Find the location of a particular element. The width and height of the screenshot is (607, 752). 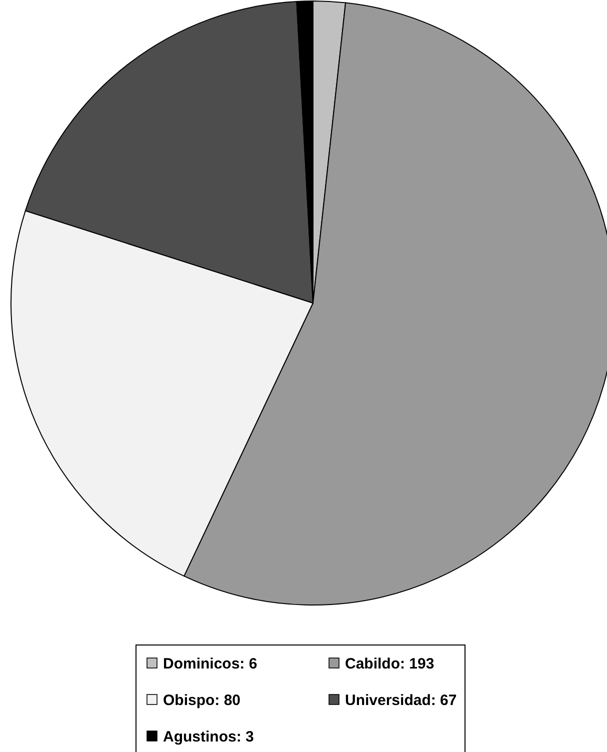

legend-label: Dominicos: 6 is located at coordinates (210, 664).